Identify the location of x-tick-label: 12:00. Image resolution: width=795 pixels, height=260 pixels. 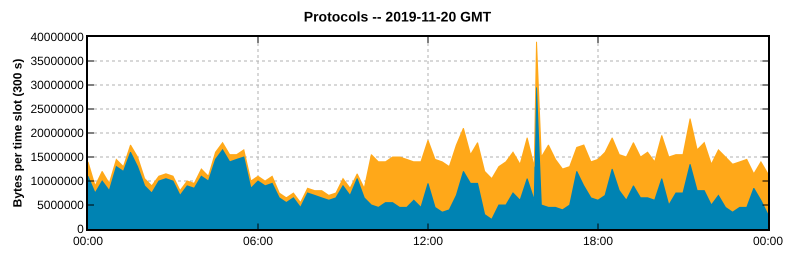
(428, 241).